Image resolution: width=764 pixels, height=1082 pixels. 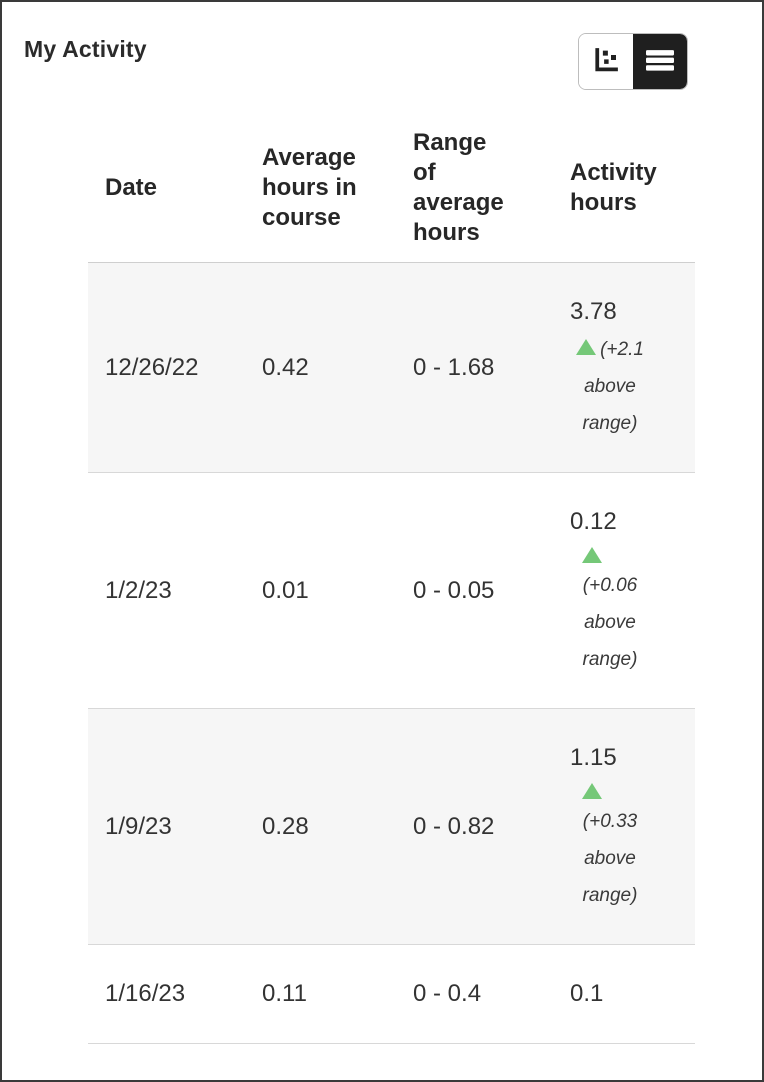 What do you see at coordinates (320, 590) in the screenshot?
I see `avg-hours-cell: 0.01` at bounding box center [320, 590].